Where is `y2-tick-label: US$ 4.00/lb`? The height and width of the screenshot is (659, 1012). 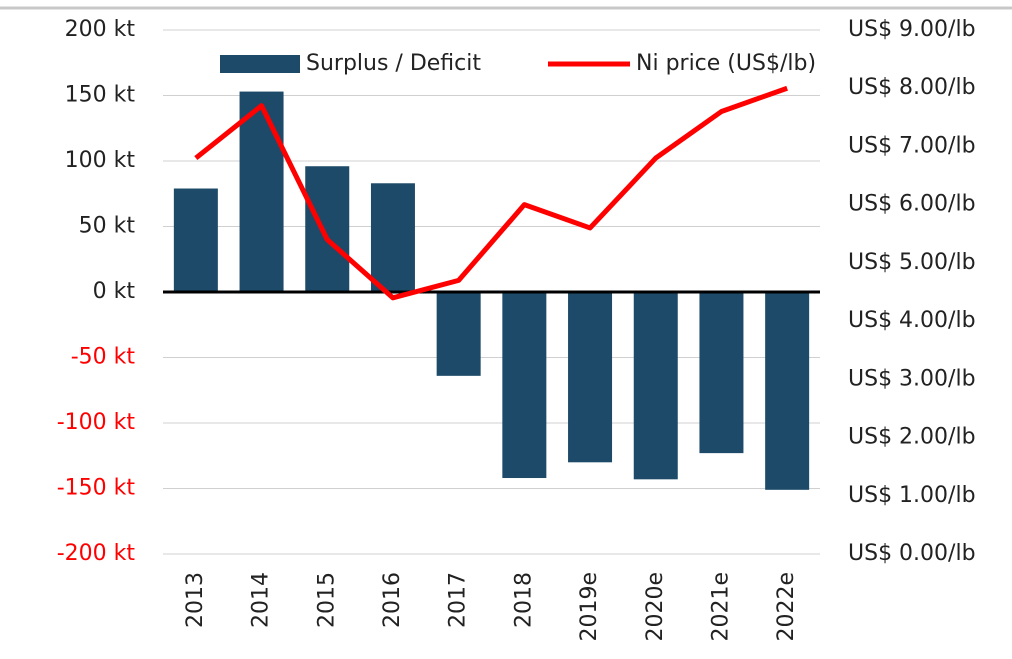
y2-tick-label: US$ 4.00/lb is located at coordinates (912, 320).